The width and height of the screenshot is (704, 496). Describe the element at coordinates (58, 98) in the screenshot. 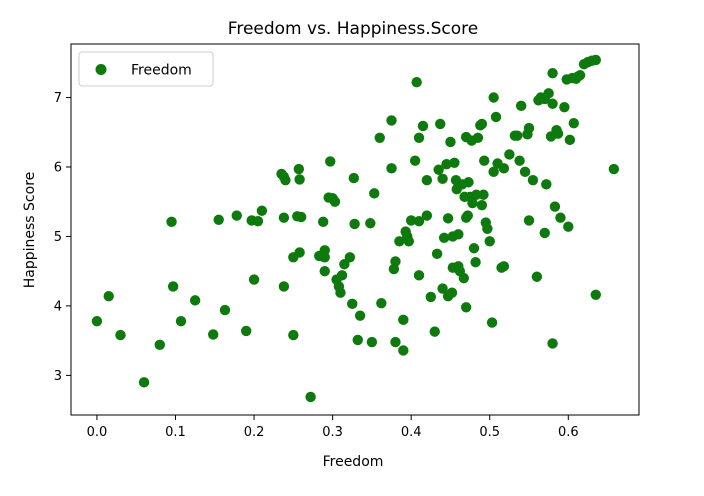

I see `y-tick-label: 7` at that location.